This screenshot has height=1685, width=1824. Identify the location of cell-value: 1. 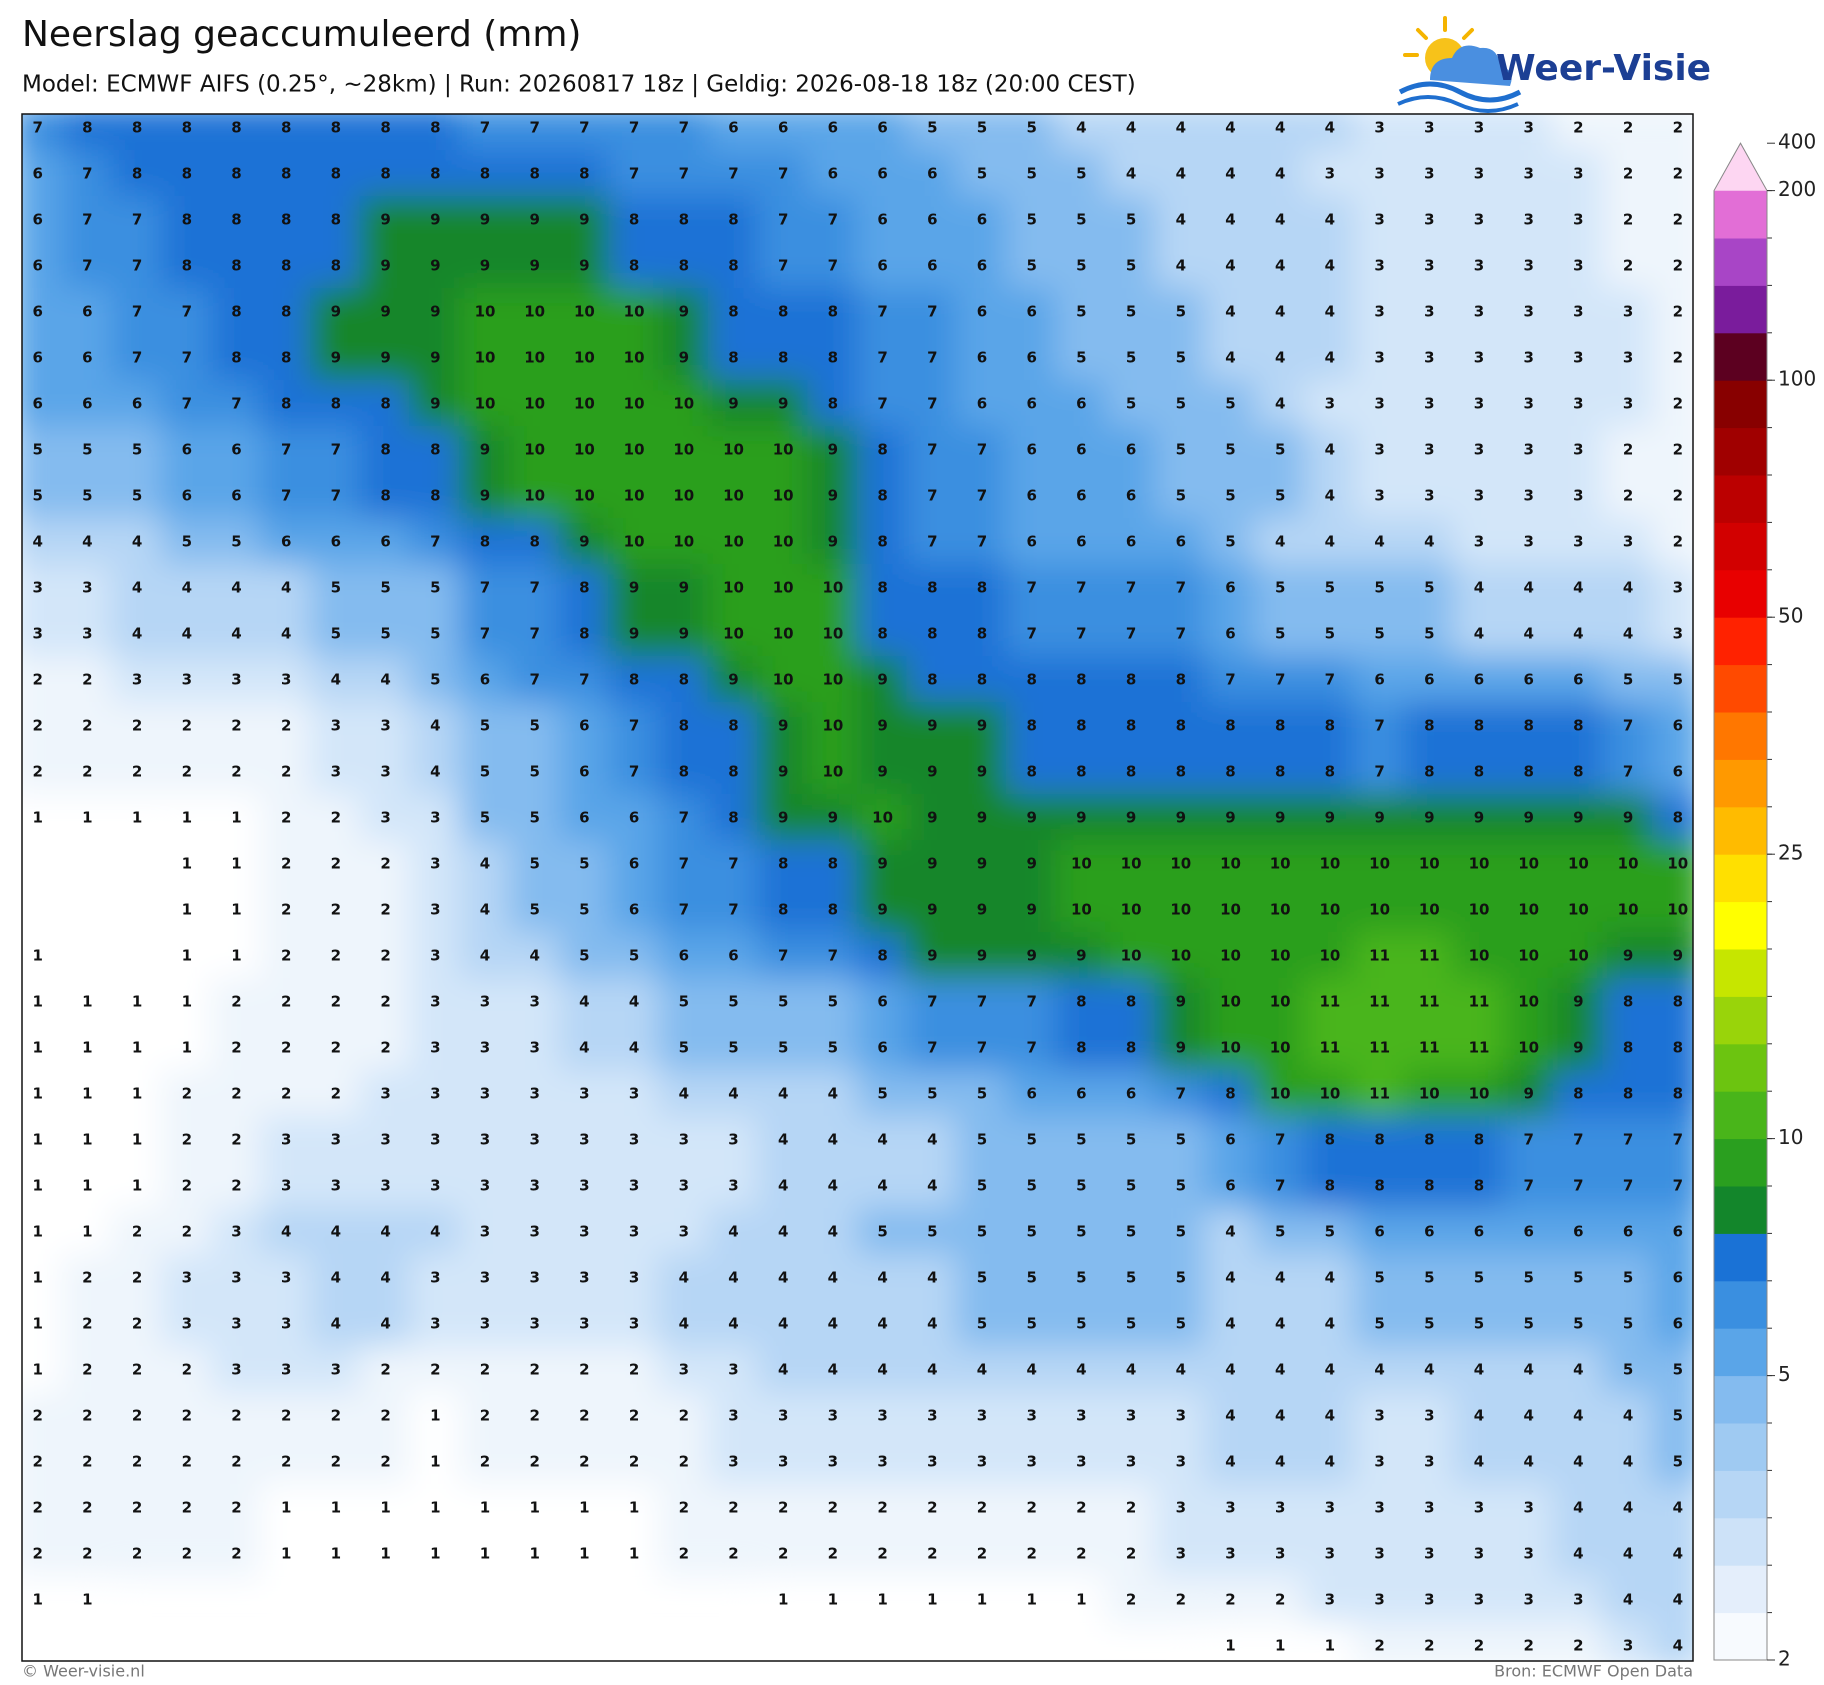
(236, 864).